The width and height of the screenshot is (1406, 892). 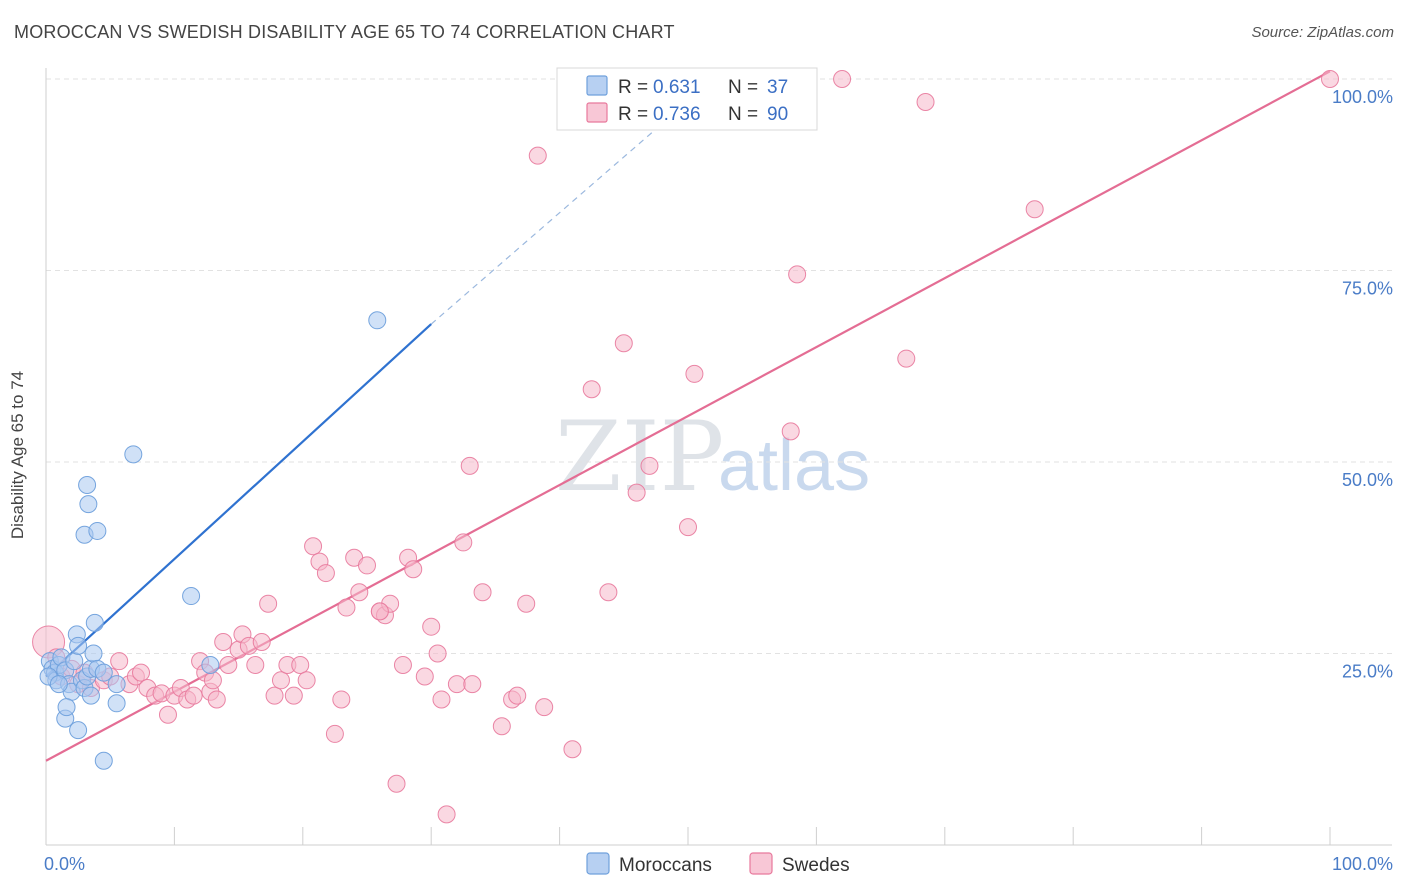 What do you see at coordinates (64, 864) in the screenshot?
I see `x-tick-label-min: 0.0%` at bounding box center [64, 864].